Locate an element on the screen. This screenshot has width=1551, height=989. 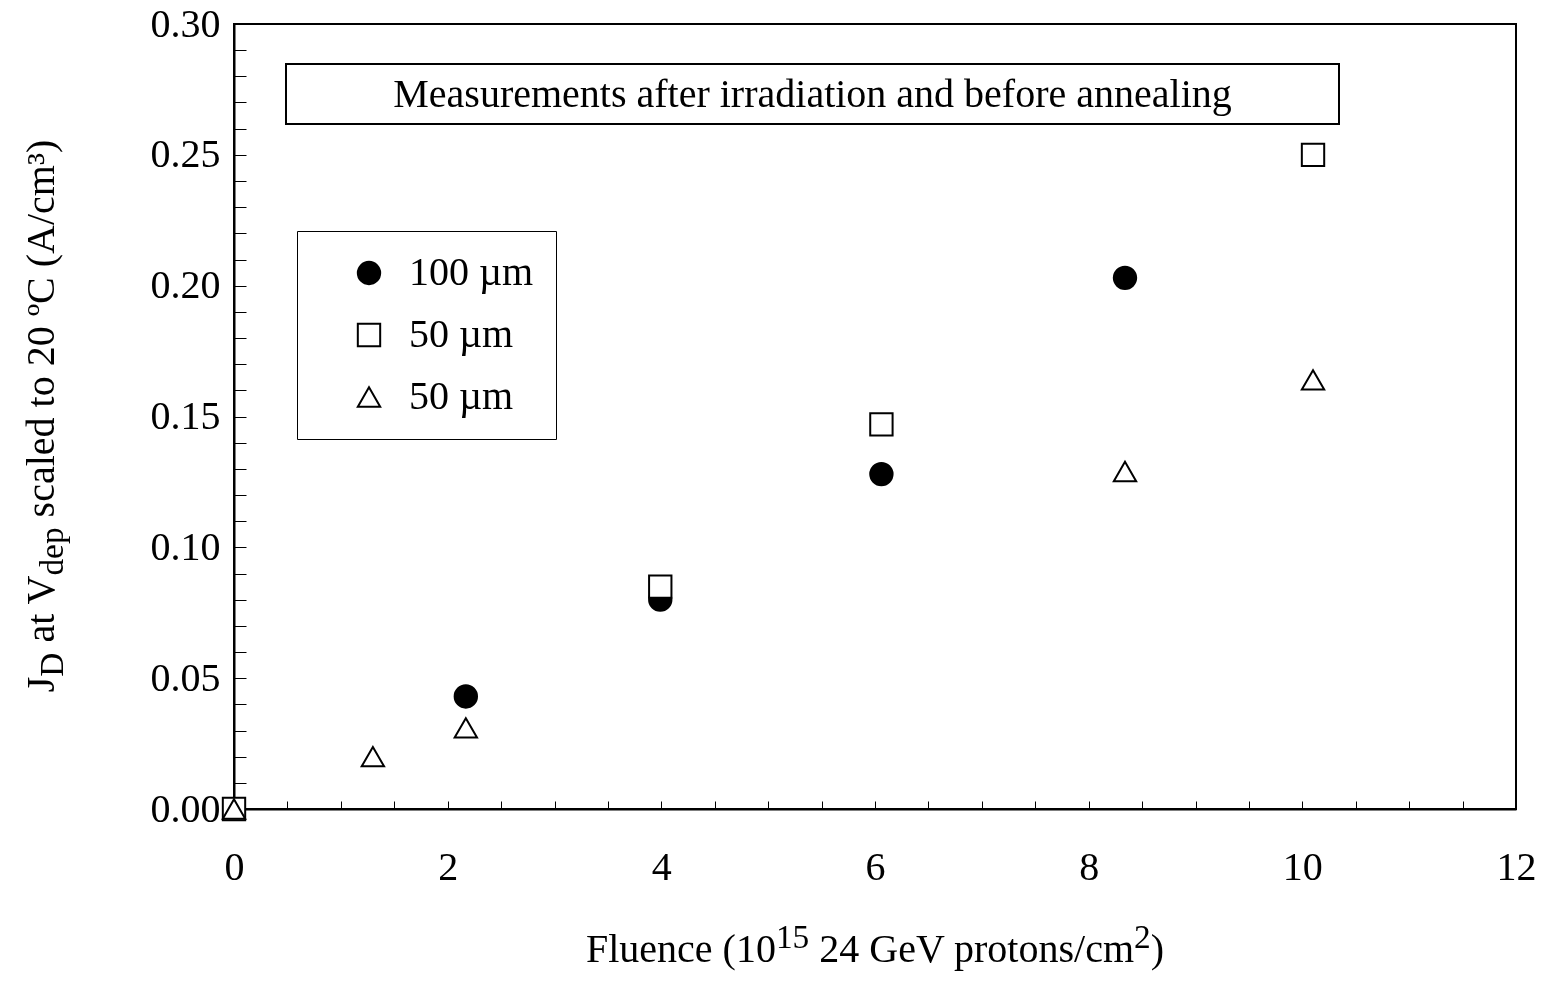
x-tick-label: 0 is located at coordinates (234, 866).